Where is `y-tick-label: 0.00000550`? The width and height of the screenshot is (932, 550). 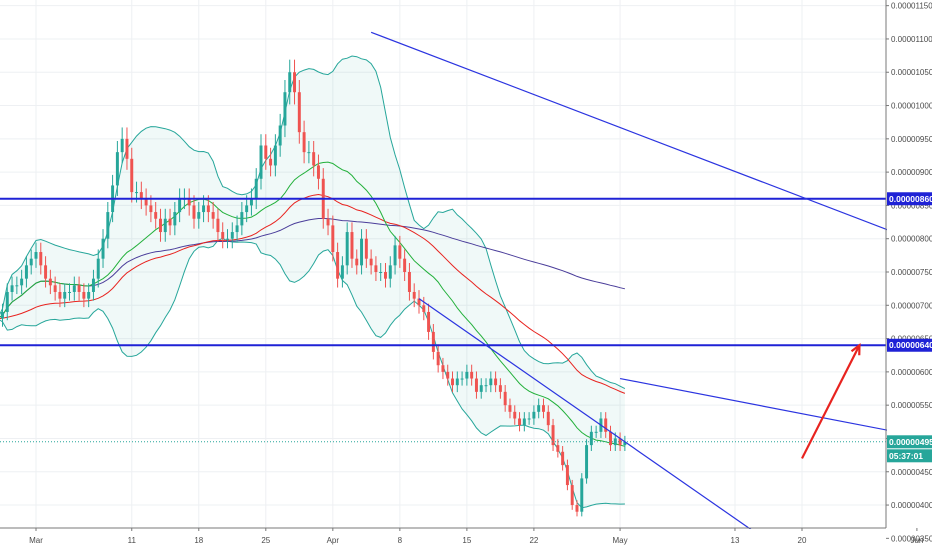
y-tick-label: 0.00000550 is located at coordinates (911, 405).